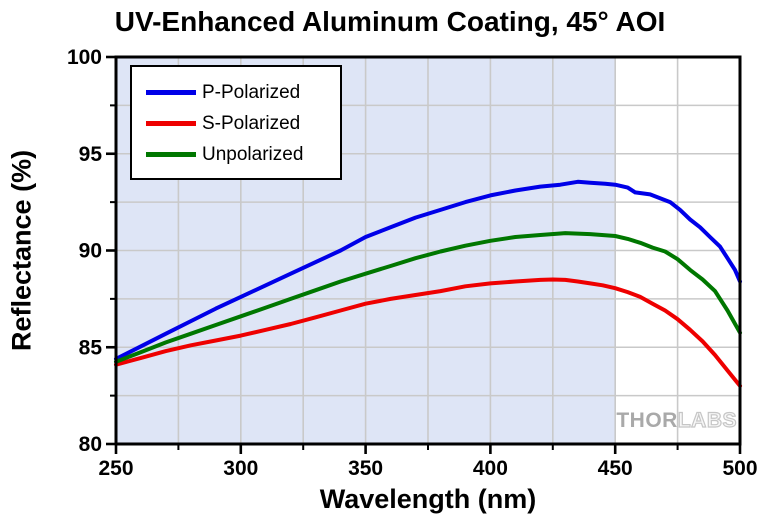  I want to click on x-tick-label: 500, so click(739, 468).